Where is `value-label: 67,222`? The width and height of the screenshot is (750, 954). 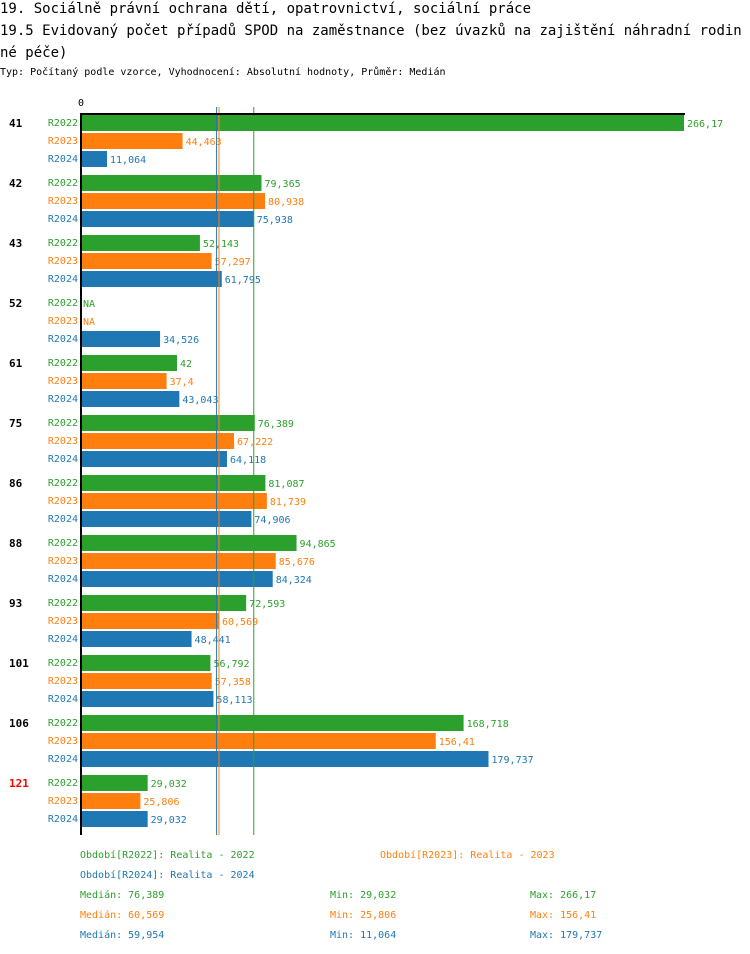 value-label: 67,222 is located at coordinates (255, 442).